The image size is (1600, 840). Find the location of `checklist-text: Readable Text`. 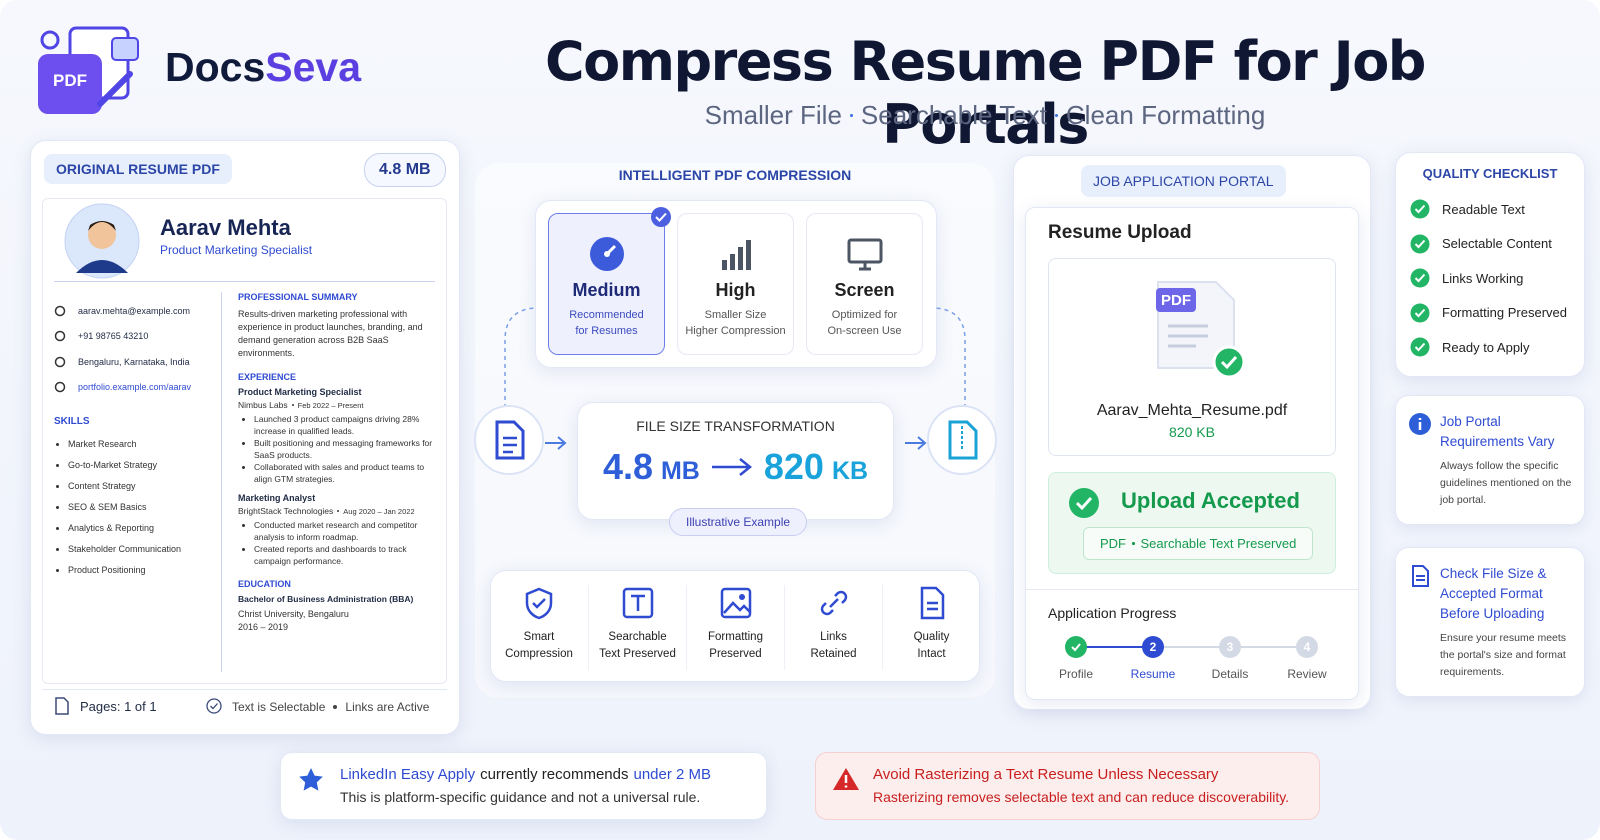

checklist-text: Readable Text is located at coordinates (1483, 209).